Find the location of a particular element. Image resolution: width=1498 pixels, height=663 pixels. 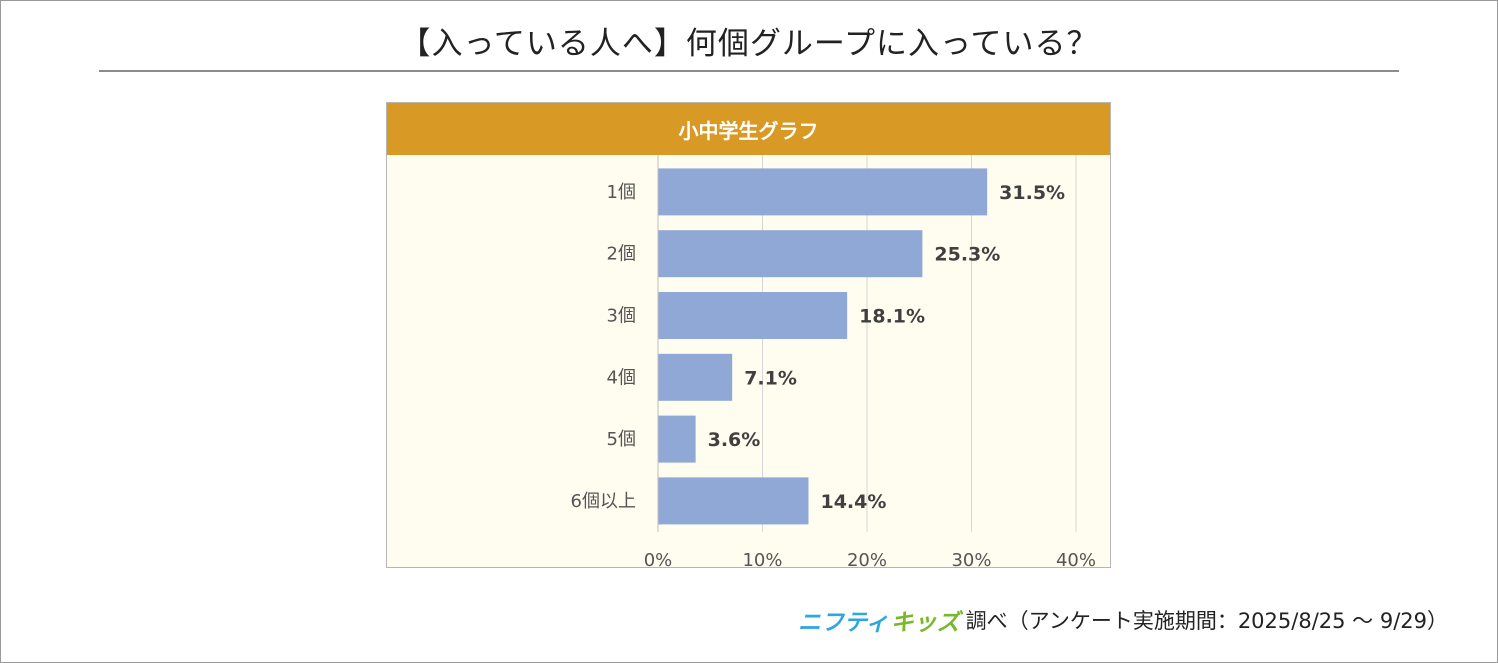

brand-logo: ニフティ キッズ is located at coordinates (879, 620).